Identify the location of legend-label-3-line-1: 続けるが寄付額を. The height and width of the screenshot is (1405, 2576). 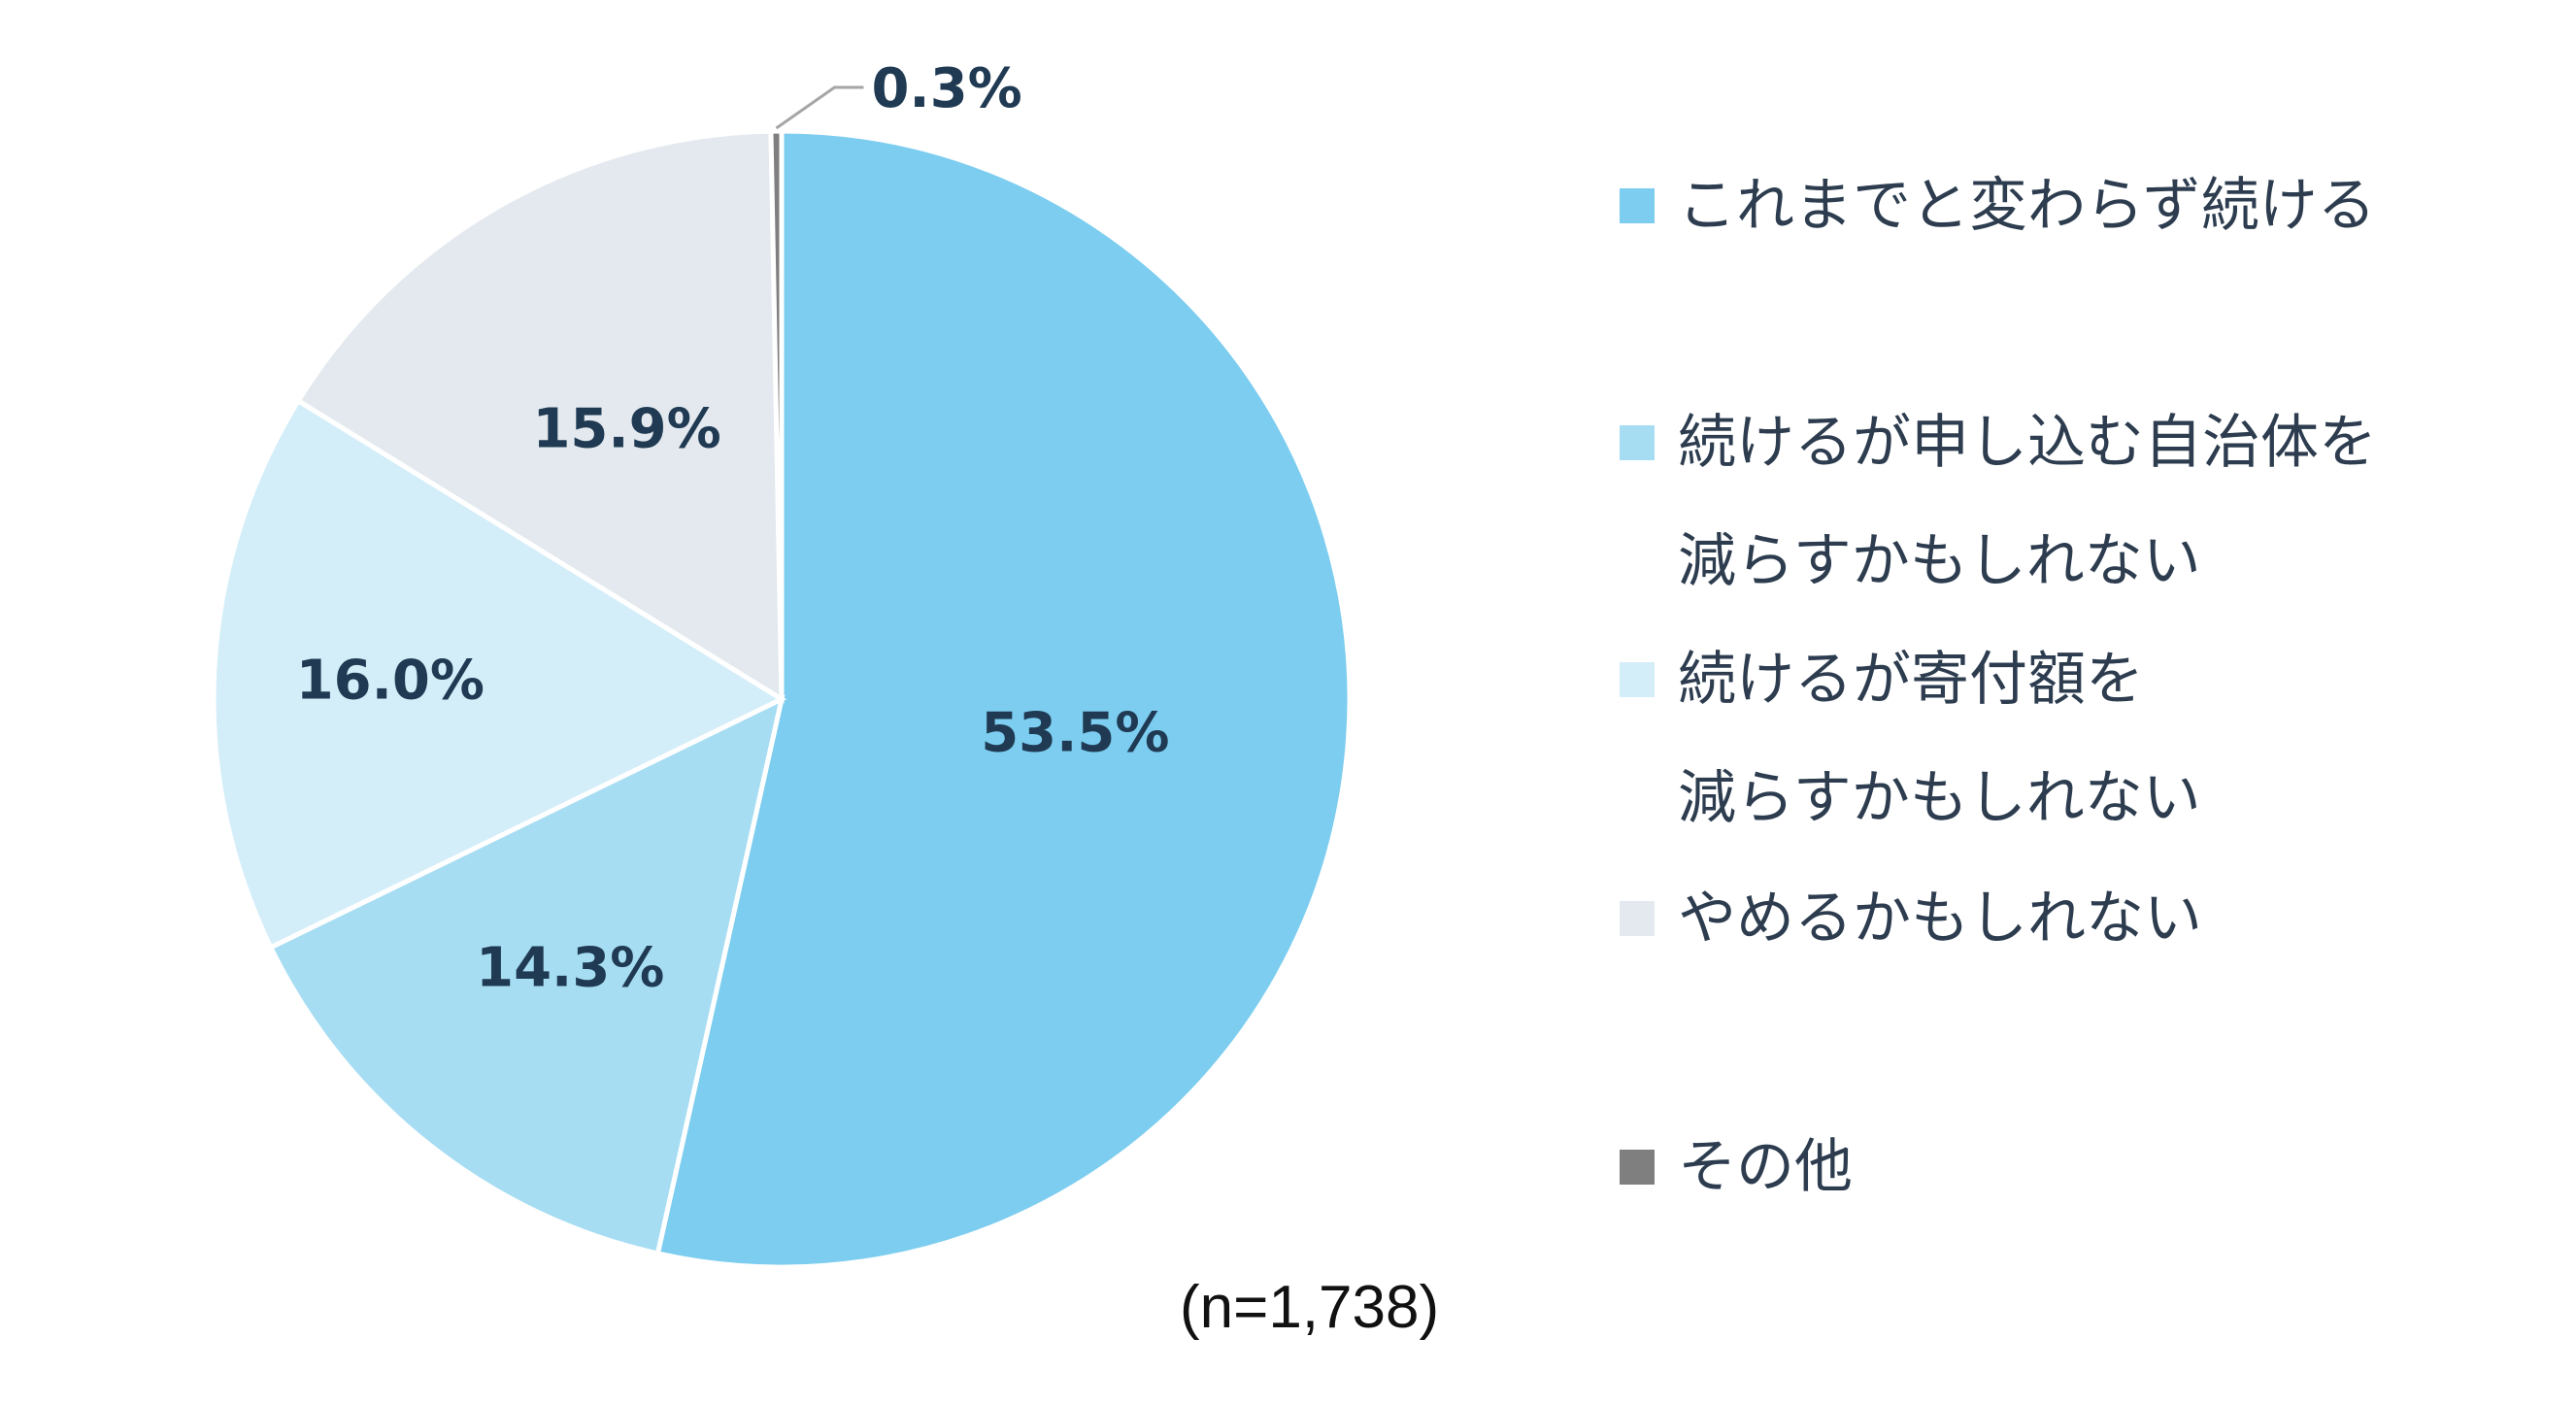
(1911, 680).